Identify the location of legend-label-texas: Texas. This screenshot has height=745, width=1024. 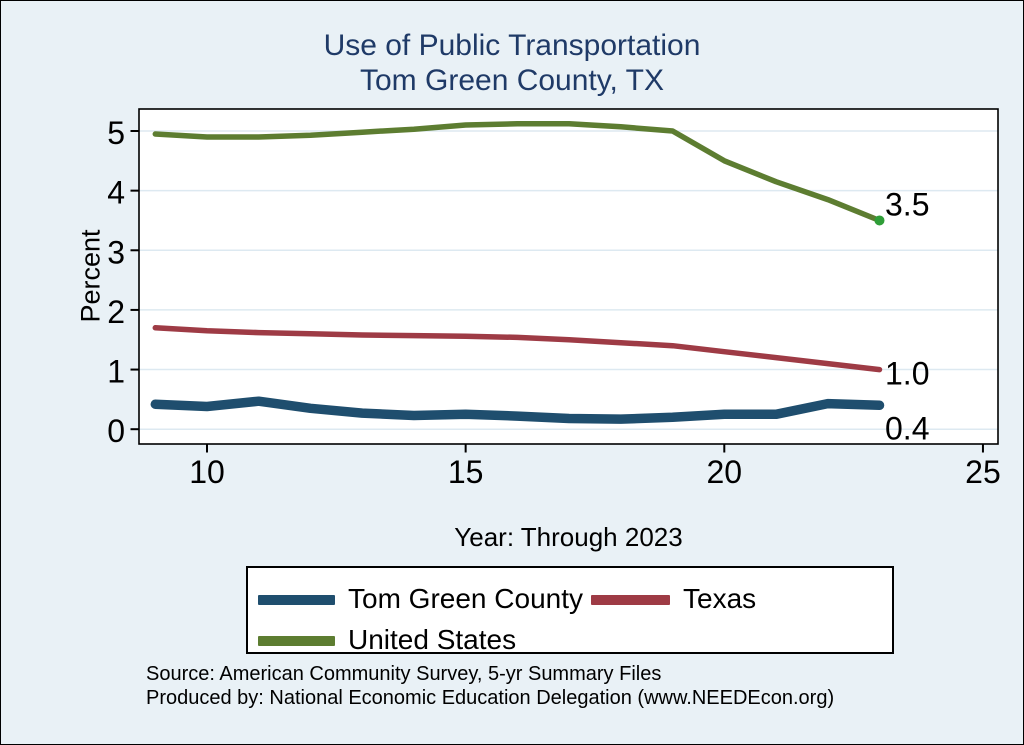
(720, 598).